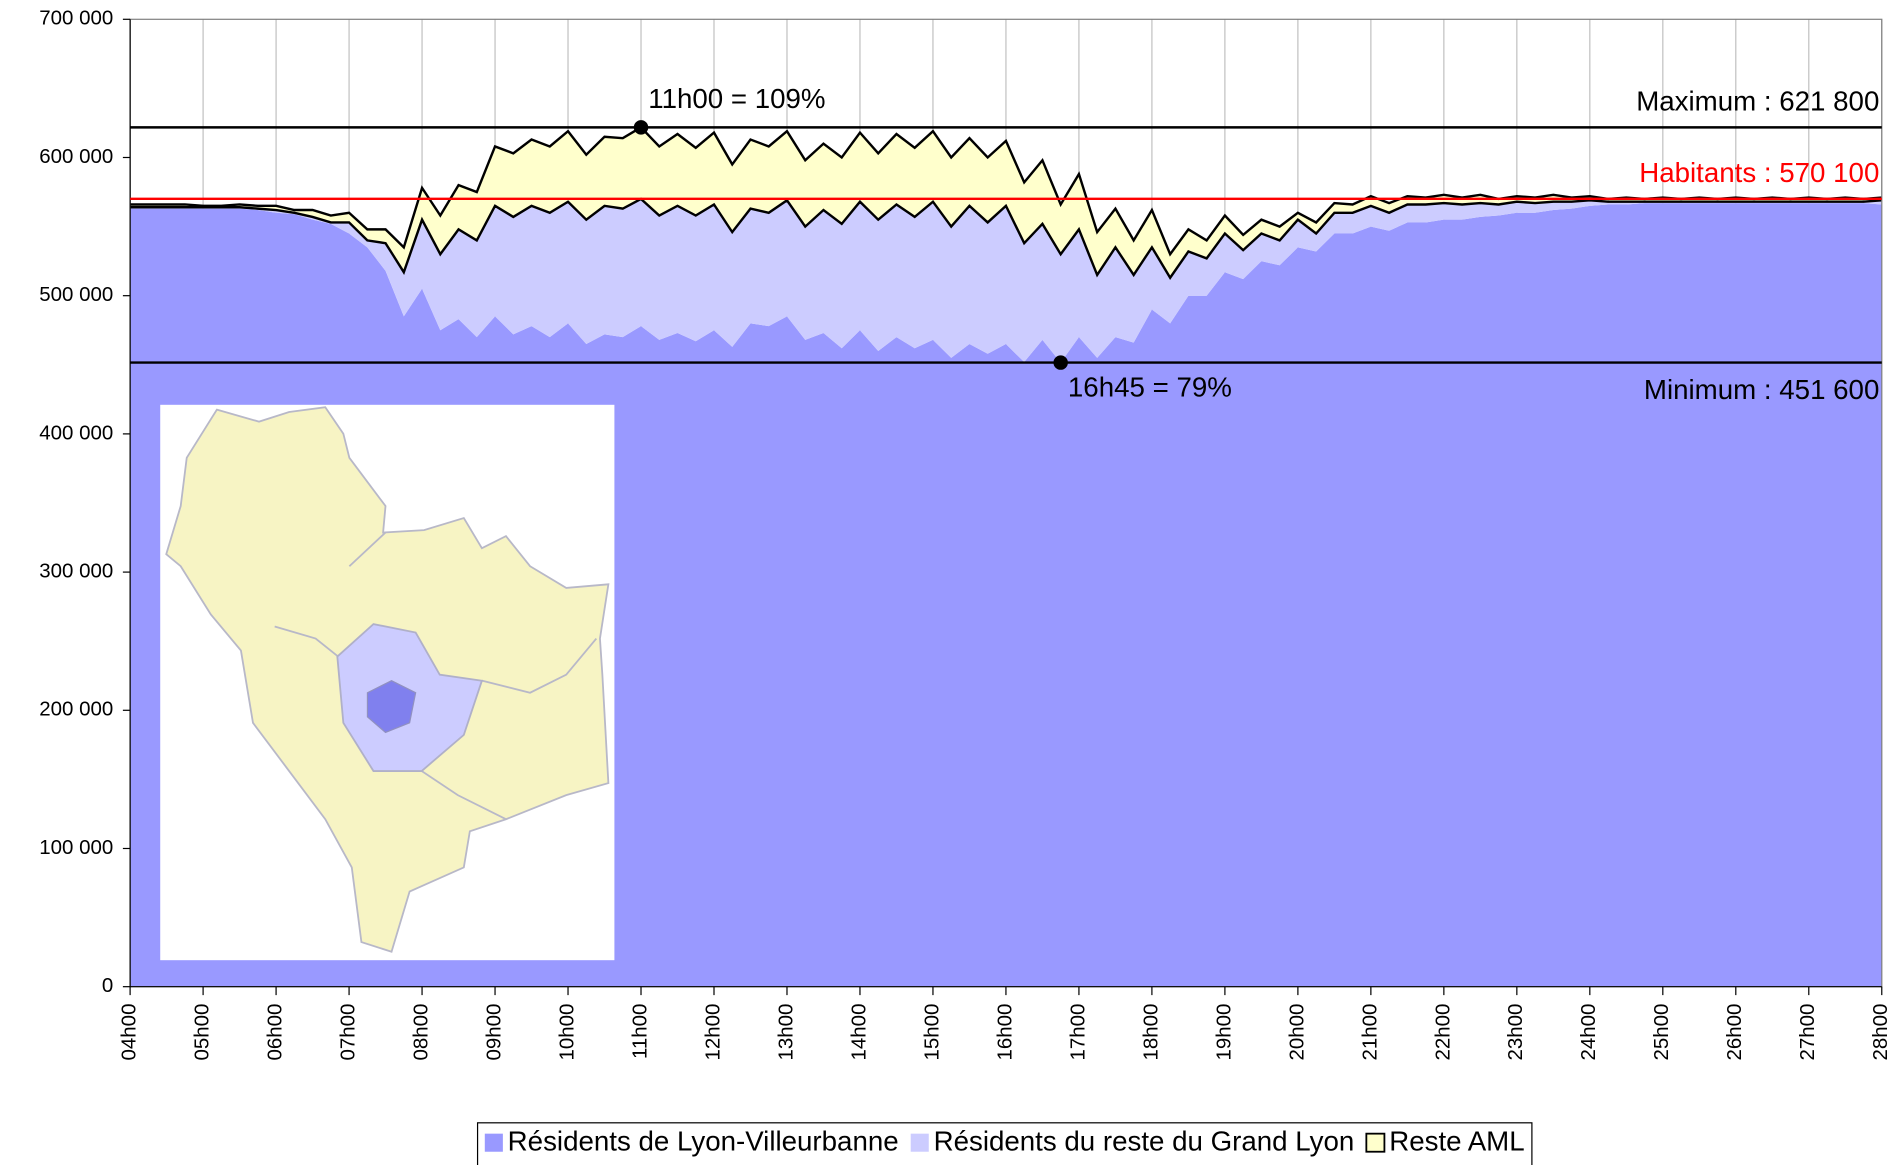 This screenshot has width=1889, height=1165. Describe the element at coordinates (129, 1032) in the screenshot. I see `x-tick-label: 04h00` at that location.